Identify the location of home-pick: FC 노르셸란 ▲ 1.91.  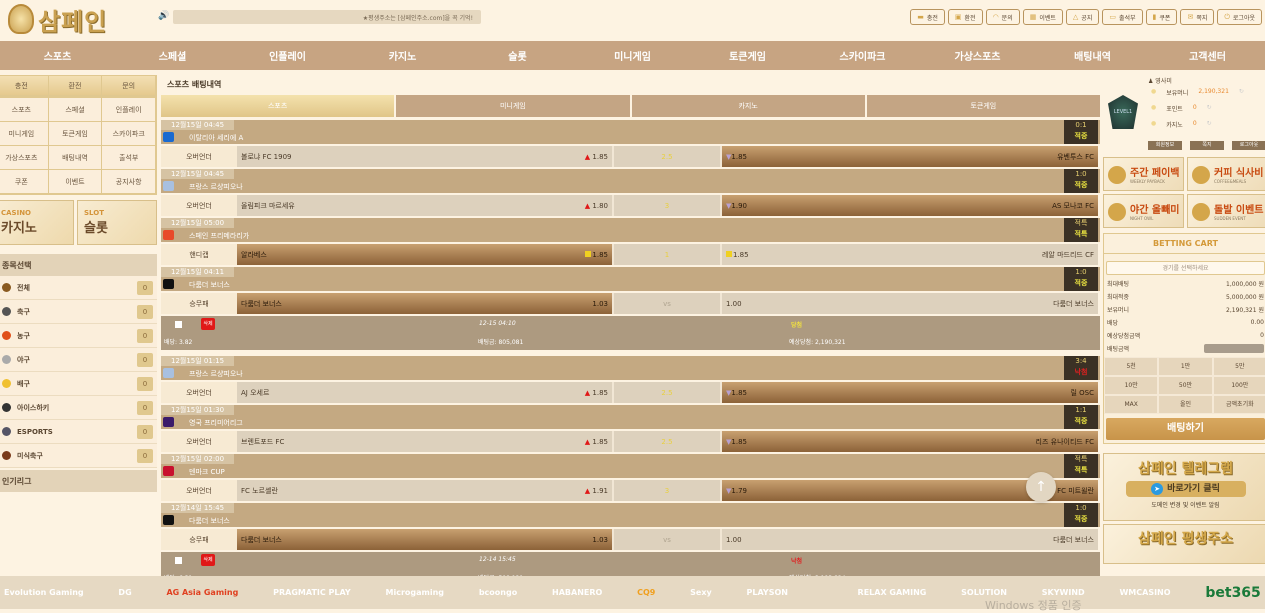
(424, 490).